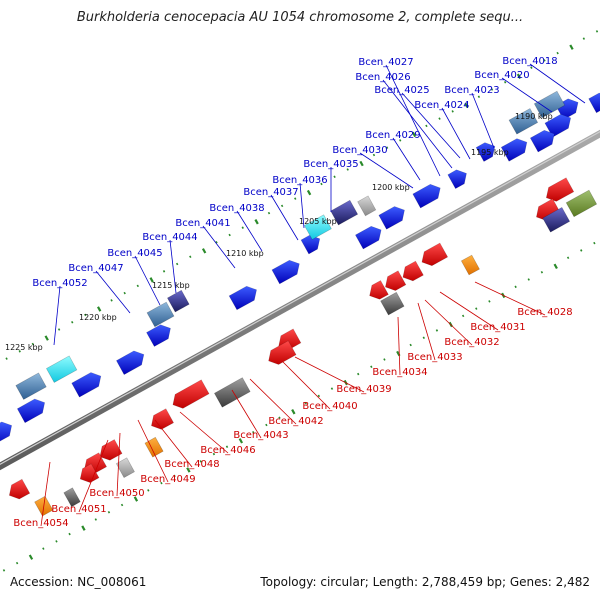 The width and height of the screenshot is (600, 600). Describe the element at coordinates (544, 312) in the screenshot. I see `reverse-gene-label: Bcen_4028` at that location.